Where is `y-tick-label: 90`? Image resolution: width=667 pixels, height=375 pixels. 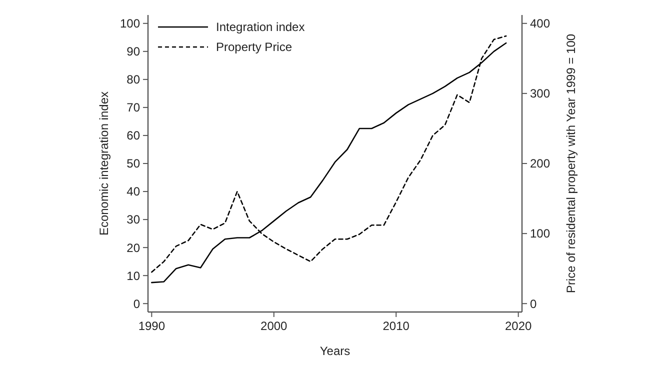
y-tick-label: 90 is located at coordinates (133, 51).